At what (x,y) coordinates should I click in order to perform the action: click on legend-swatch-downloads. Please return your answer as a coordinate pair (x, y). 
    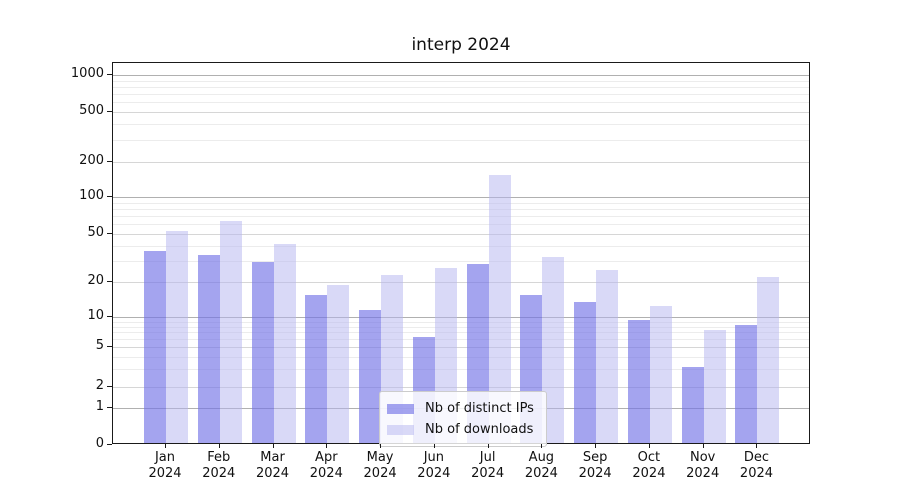
    Looking at the image, I should click on (400, 429).